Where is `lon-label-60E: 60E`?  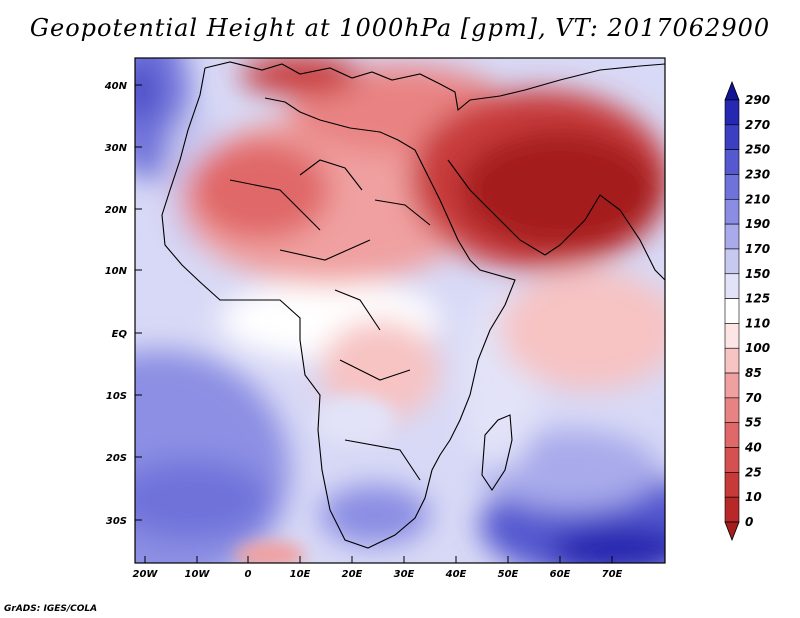
lon-label-60E: 60E is located at coordinates (560, 574).